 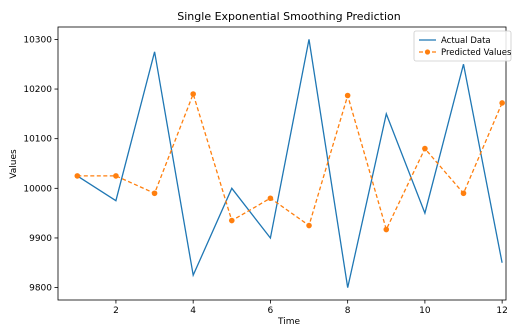 I want to click on y-axis-label: Values, so click(x=14, y=164).